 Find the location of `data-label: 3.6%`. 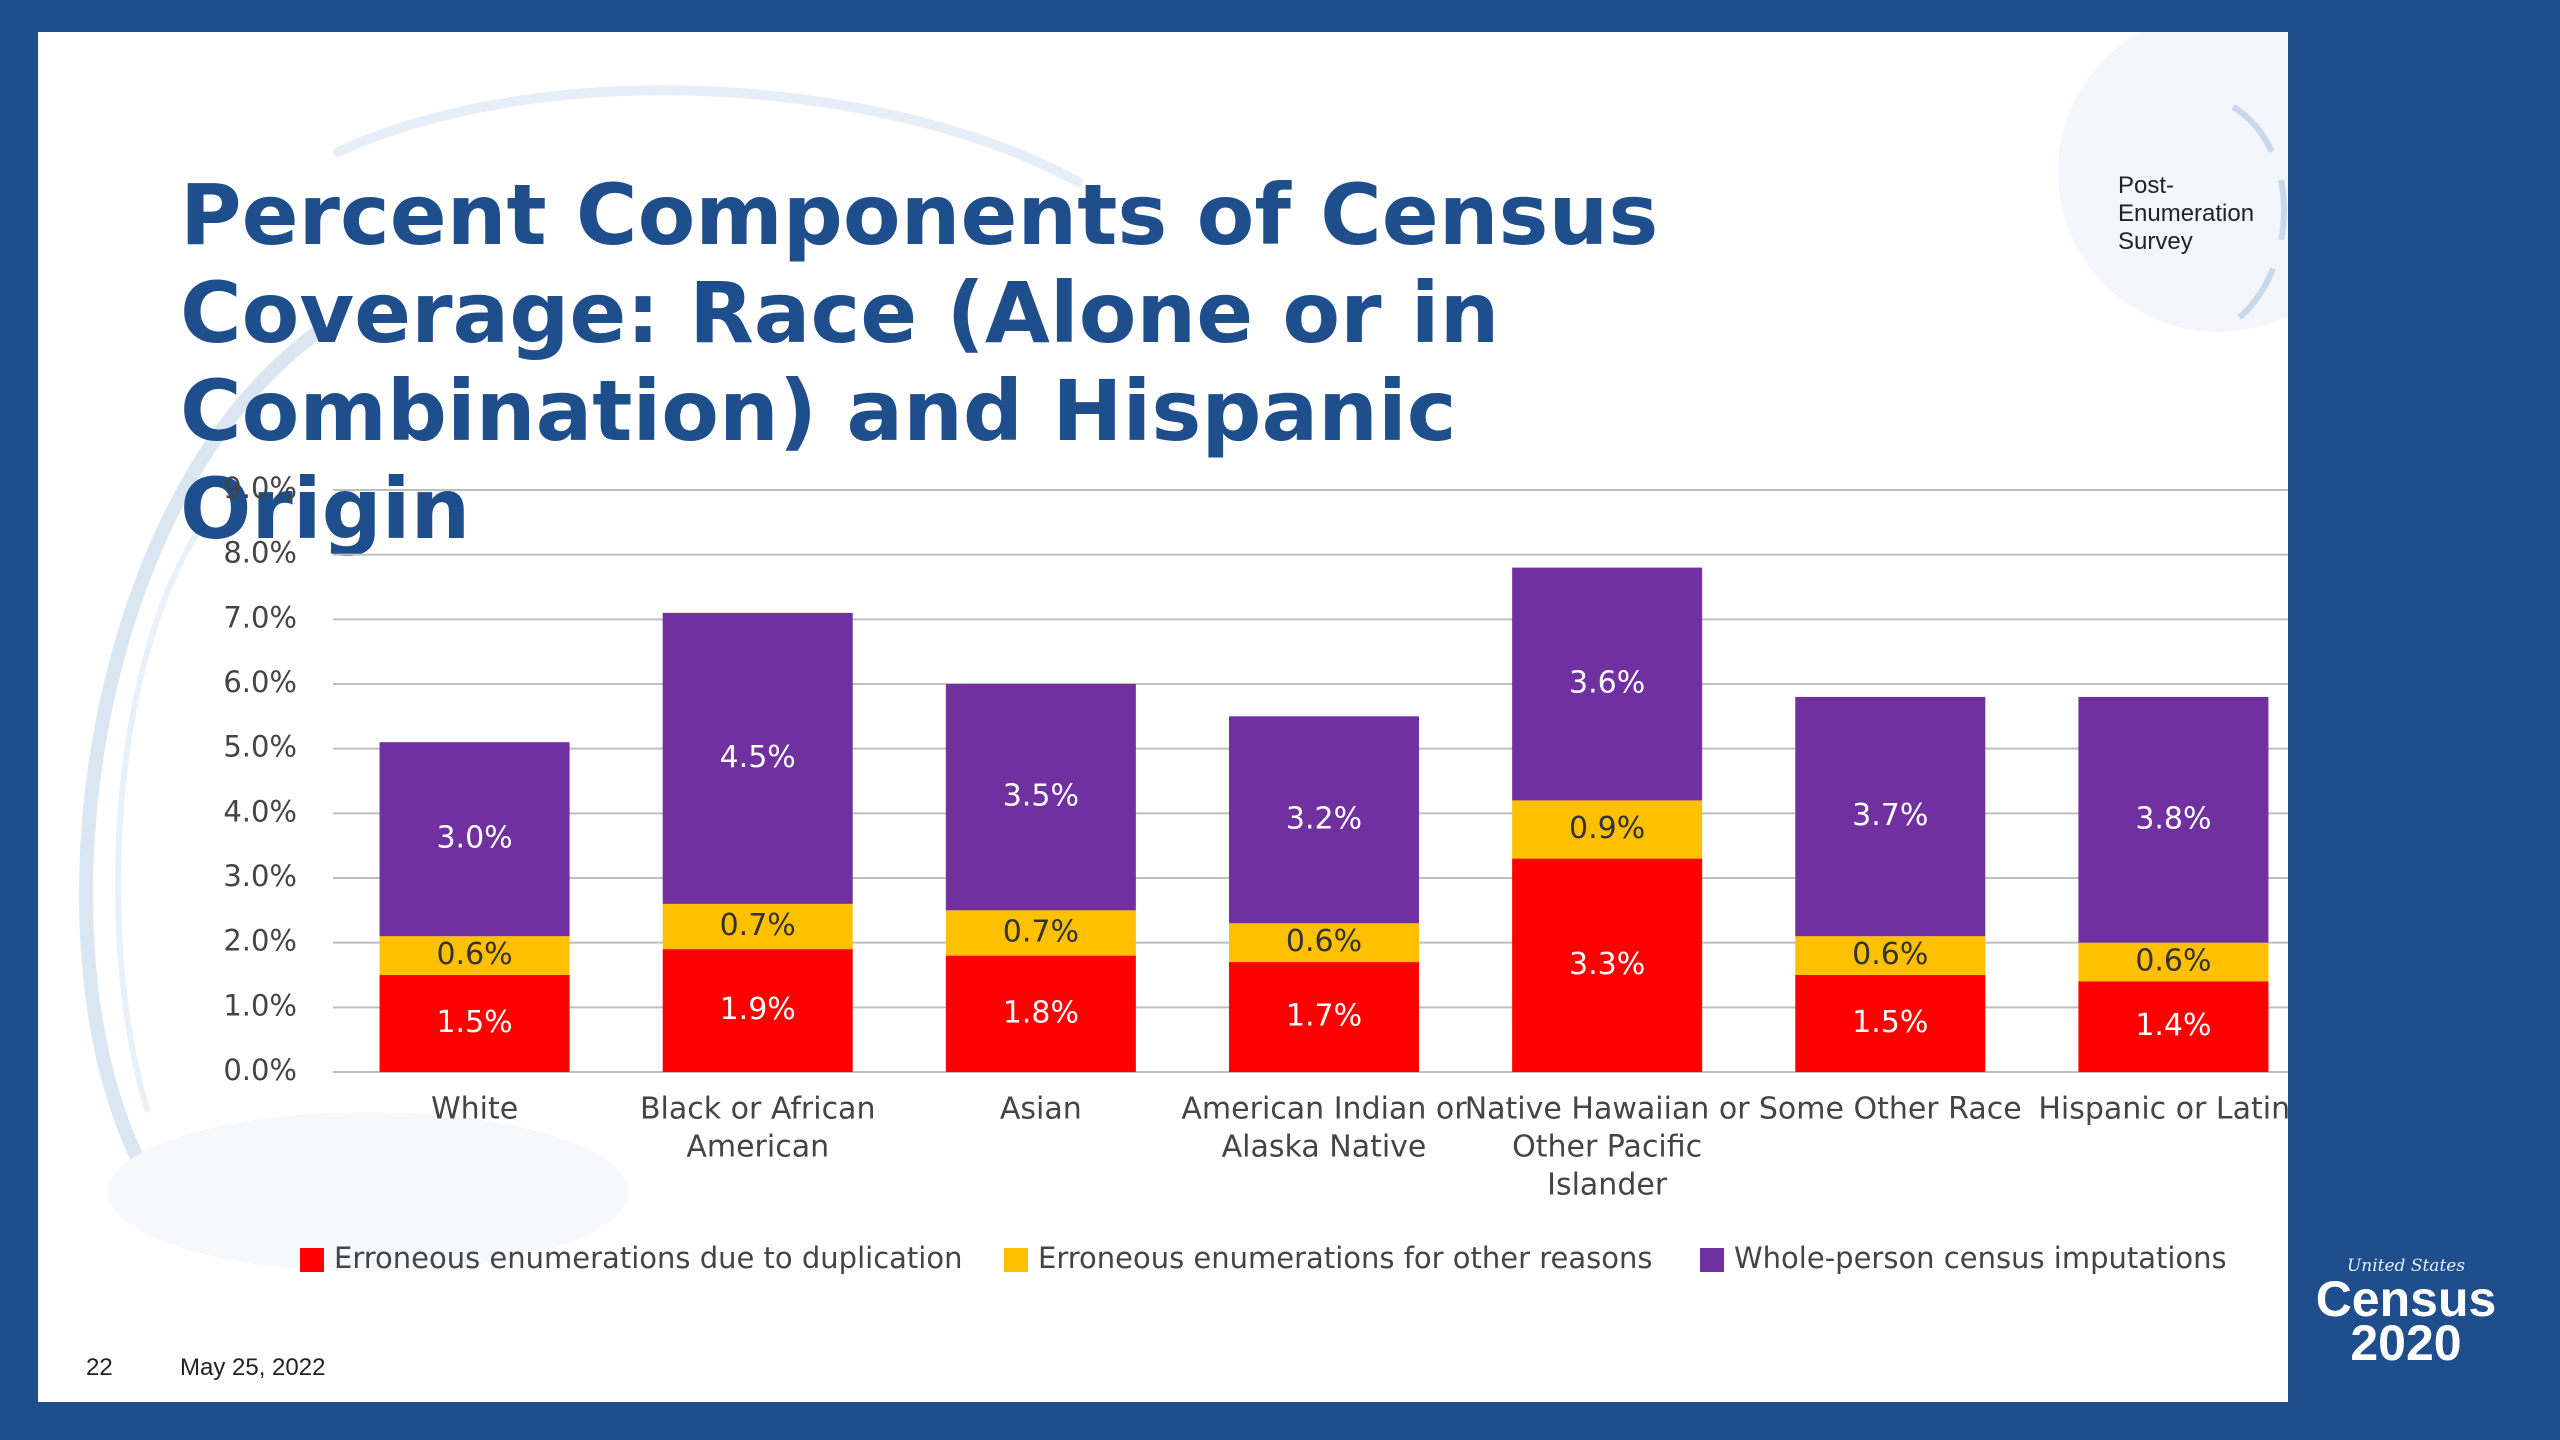

data-label: 3.6% is located at coordinates (1607, 683).